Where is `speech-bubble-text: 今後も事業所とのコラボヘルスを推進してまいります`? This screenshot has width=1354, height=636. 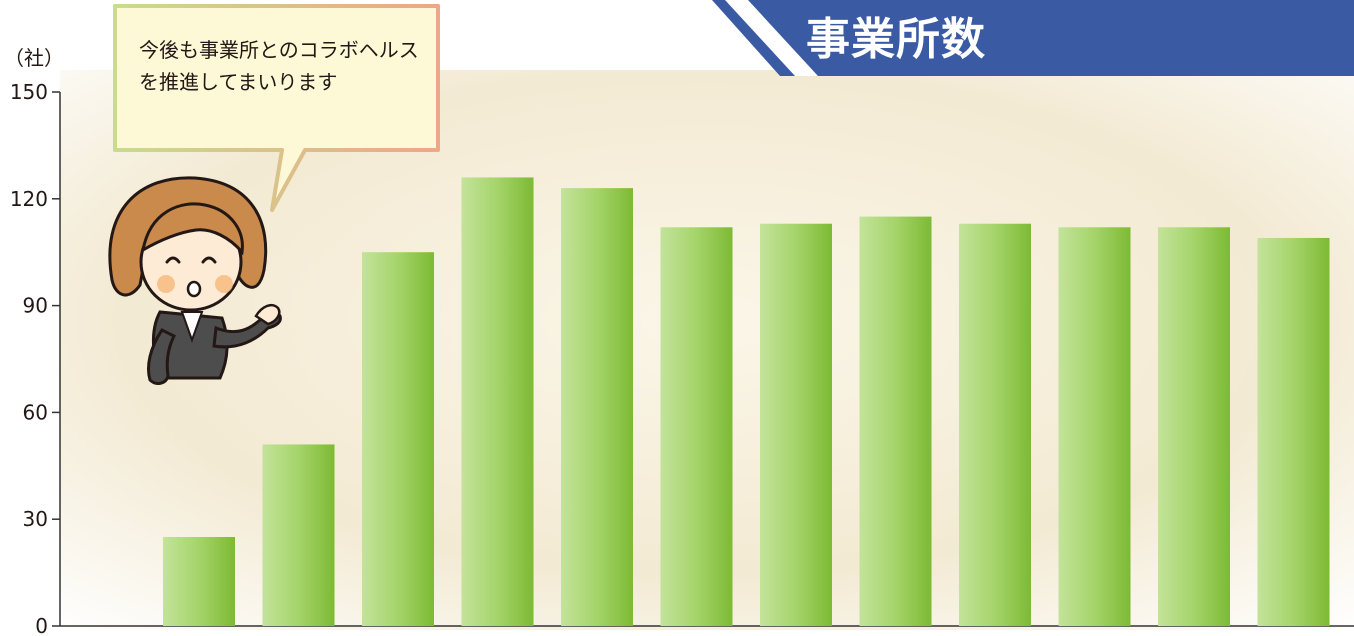
speech-bubble-text: 今後も事業所とのコラボヘルスを推進してまいります is located at coordinates (279, 66).